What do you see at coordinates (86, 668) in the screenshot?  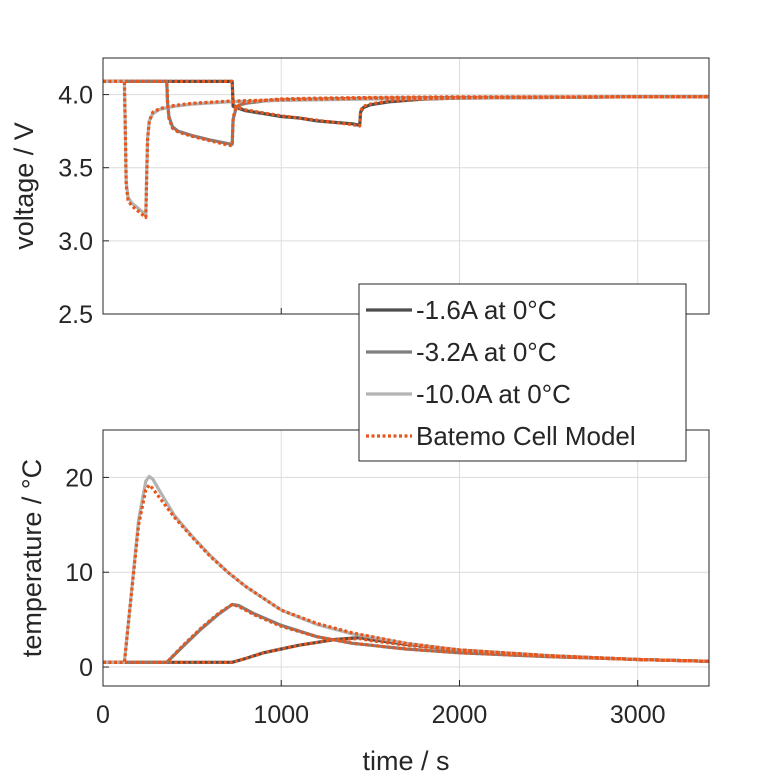 I see `temperature-ytick-label: 0` at bounding box center [86, 668].